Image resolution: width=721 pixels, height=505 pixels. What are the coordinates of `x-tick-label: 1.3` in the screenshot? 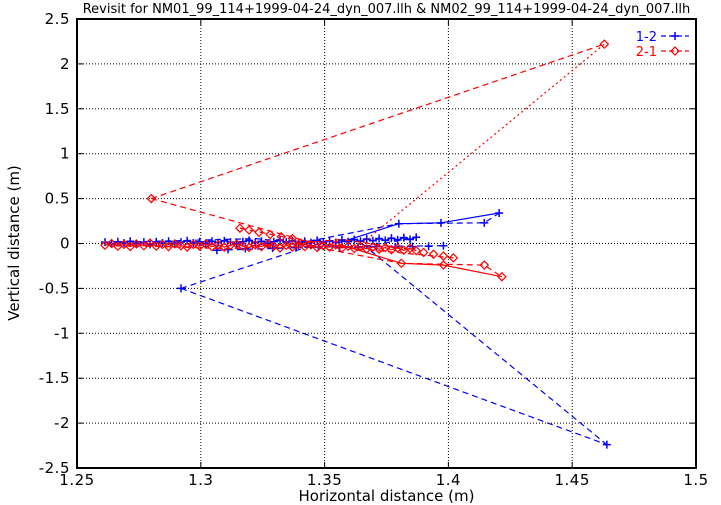 It's located at (200, 480).